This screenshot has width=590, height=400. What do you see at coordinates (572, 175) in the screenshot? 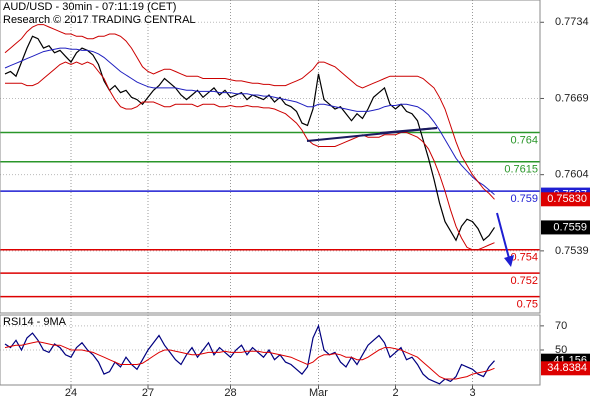
I see `y-tick-label: 0.7604` at bounding box center [572, 175].